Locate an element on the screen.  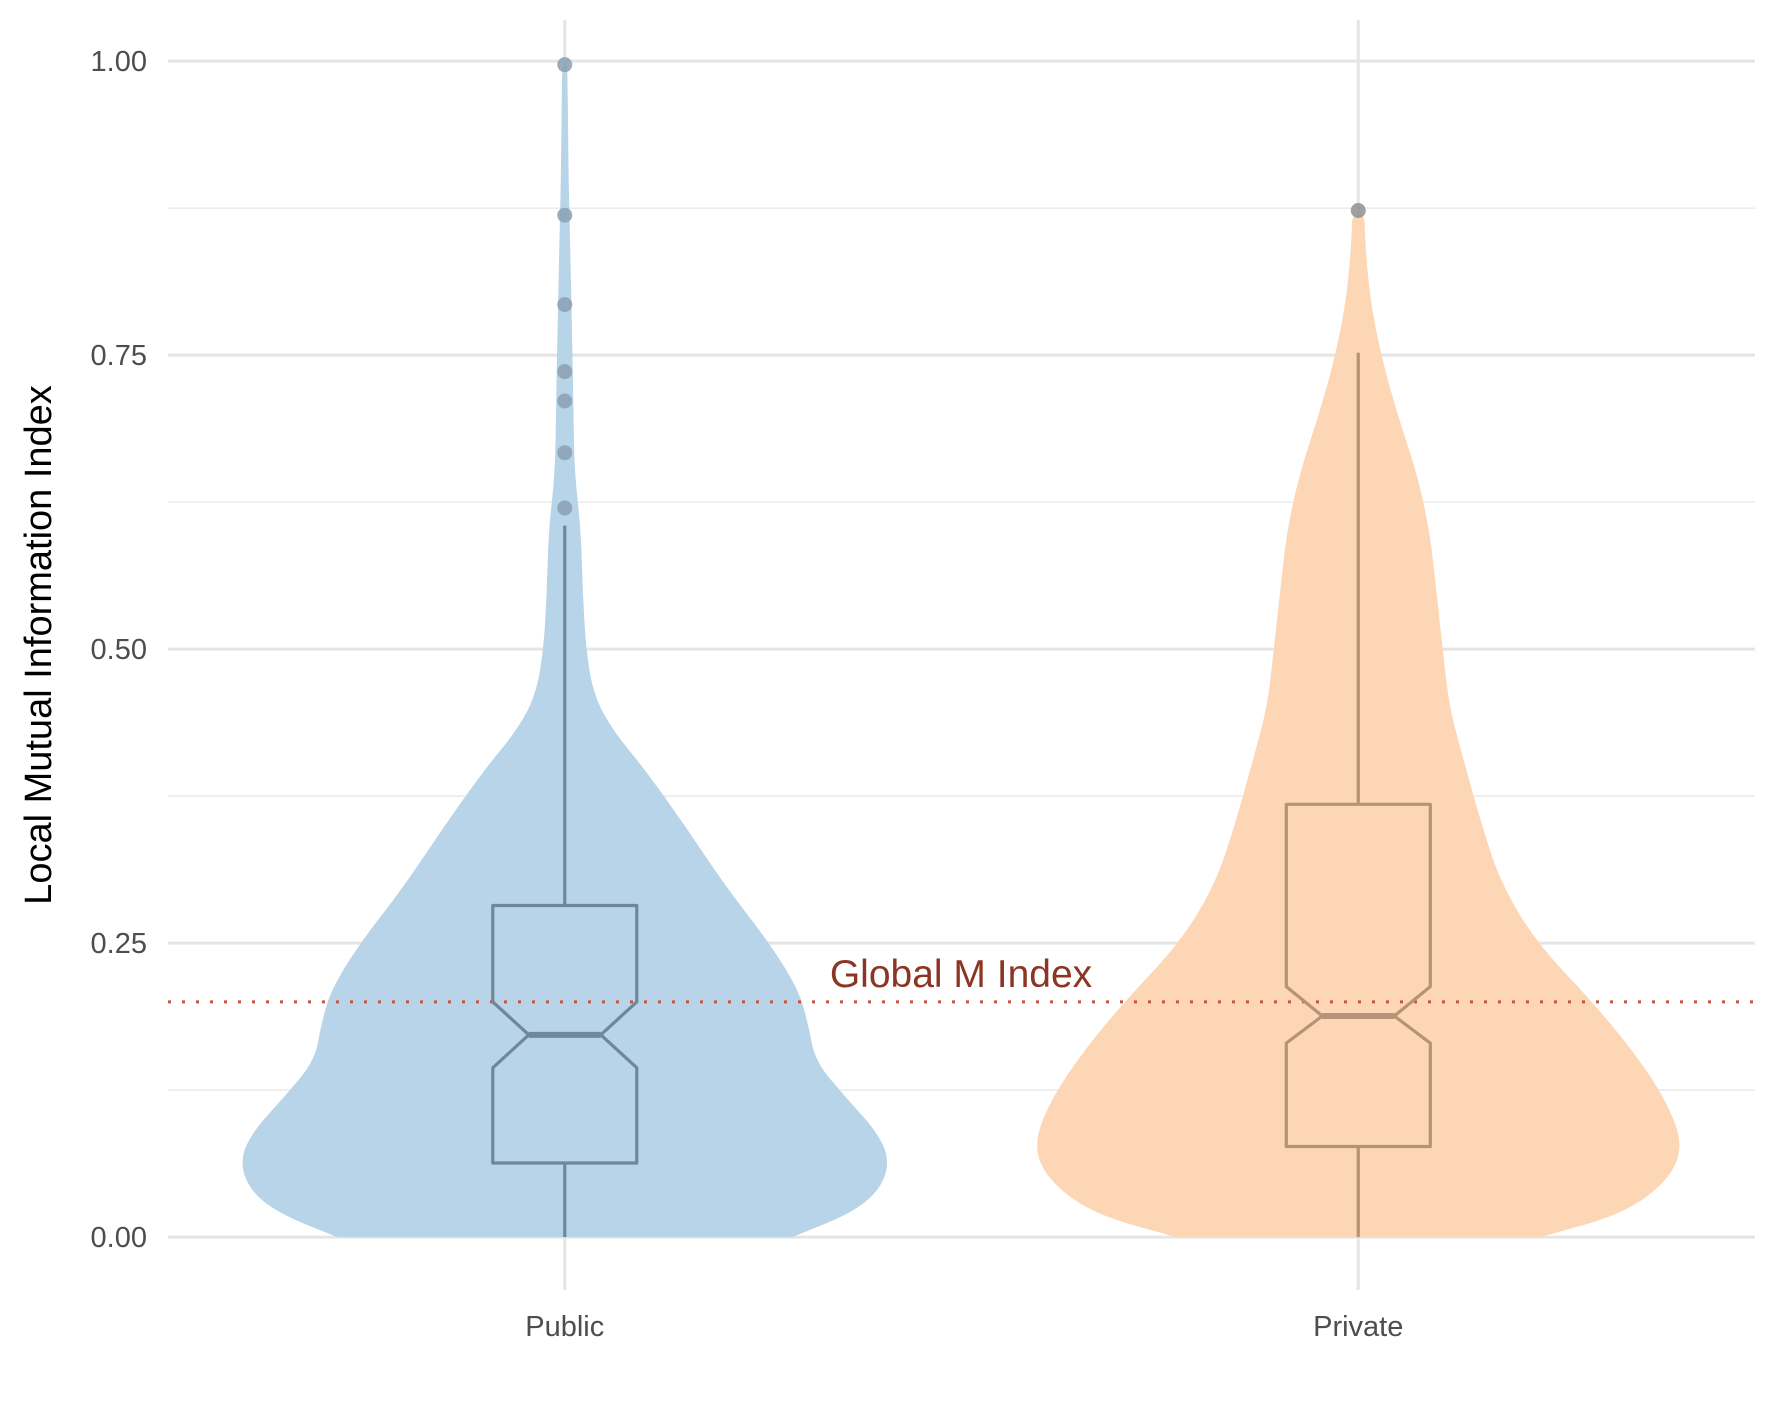
y-tick-label: 1.00 is located at coordinates (119, 62).